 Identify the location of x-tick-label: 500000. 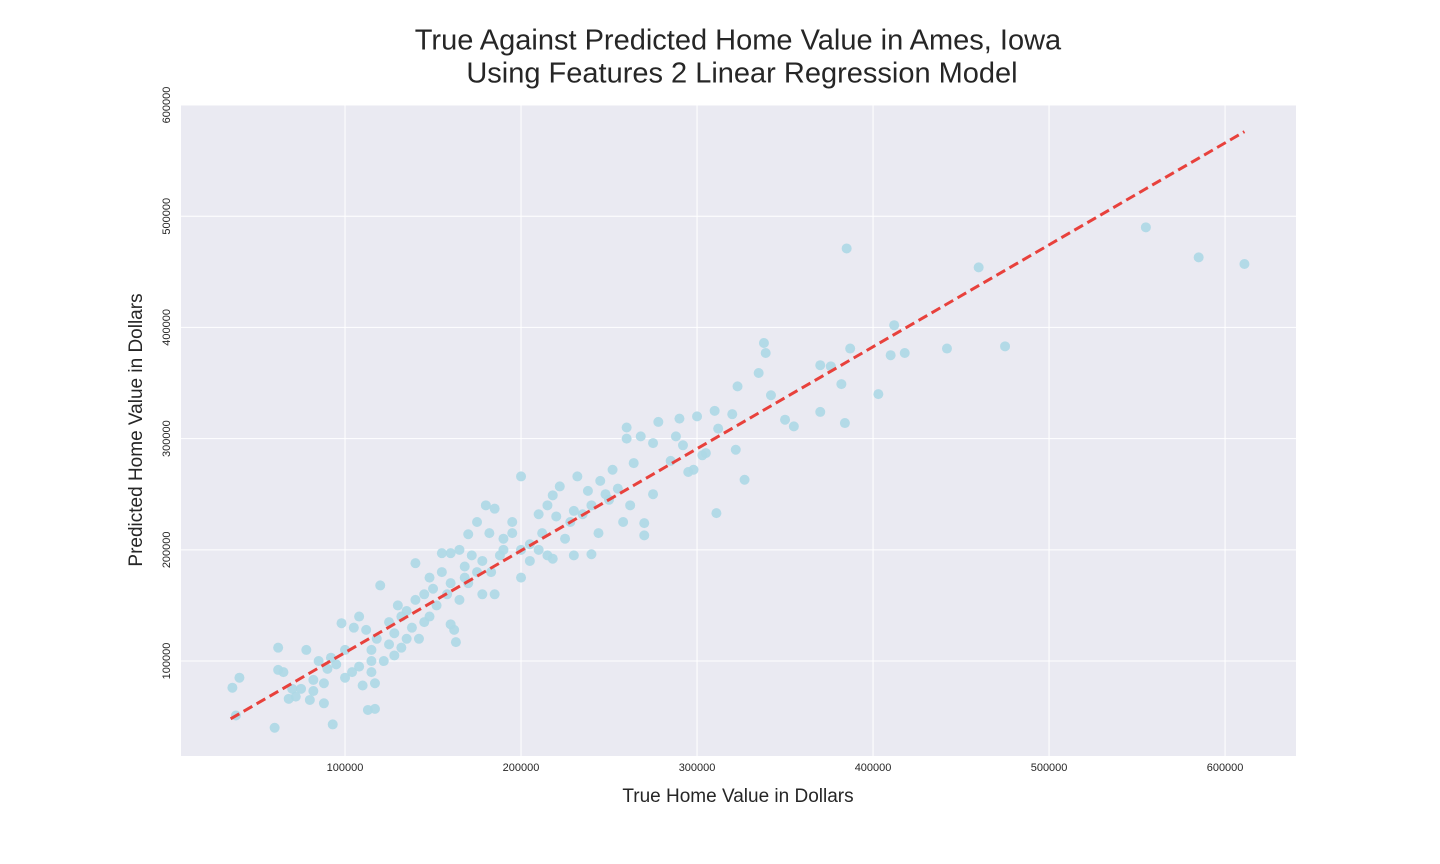
(1049, 768).